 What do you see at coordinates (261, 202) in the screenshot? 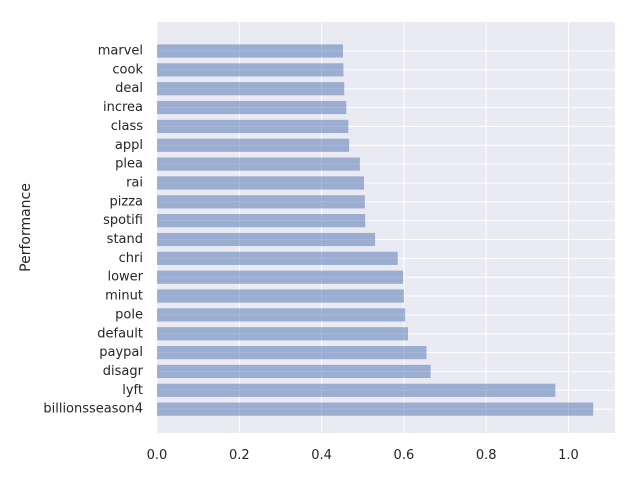
I see `bar-pizza` at bounding box center [261, 202].